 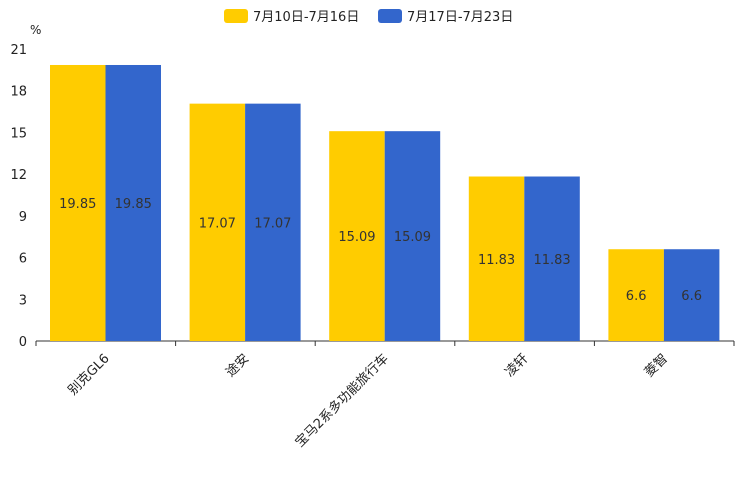 I want to click on y-tick-label: 6, so click(x=23, y=259).